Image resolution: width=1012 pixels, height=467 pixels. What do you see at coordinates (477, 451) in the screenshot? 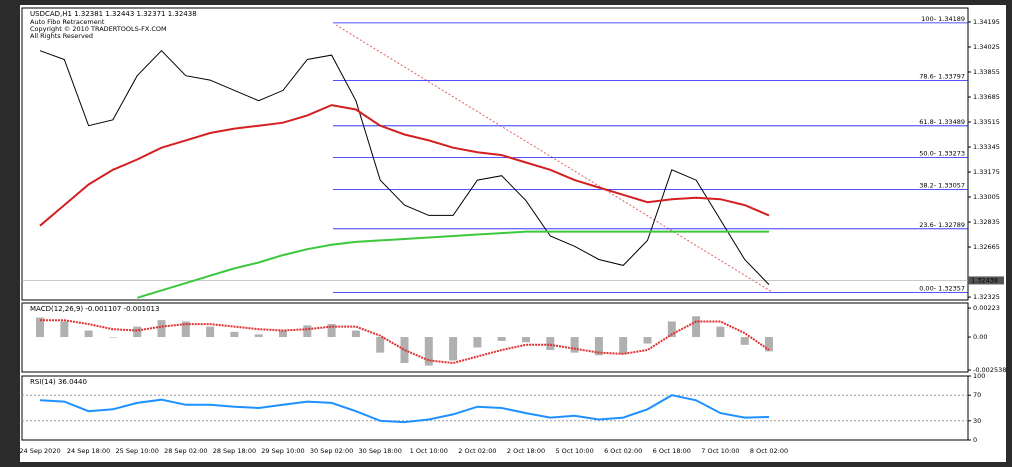
I see `x-tick-label: 2 Oct 02:00` at bounding box center [477, 451].